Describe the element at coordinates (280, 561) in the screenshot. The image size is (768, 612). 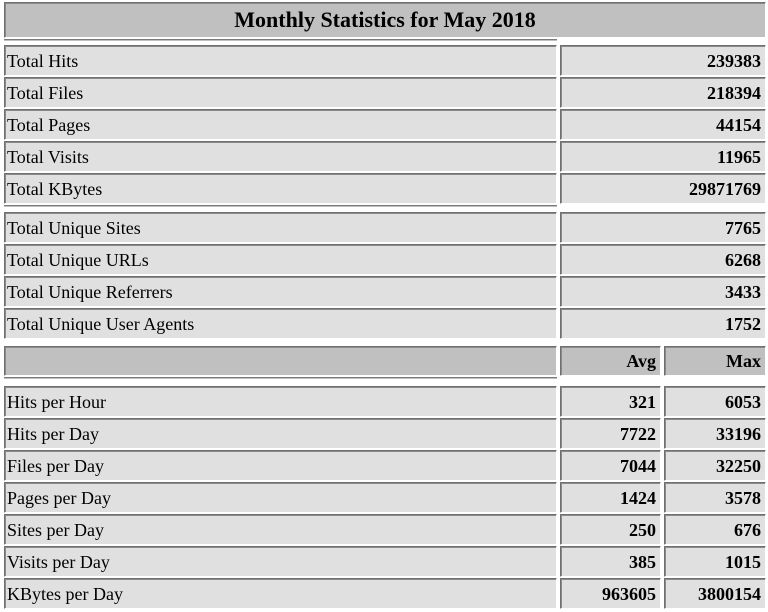
I see `visits-per-day-label: Visits per Day` at that location.